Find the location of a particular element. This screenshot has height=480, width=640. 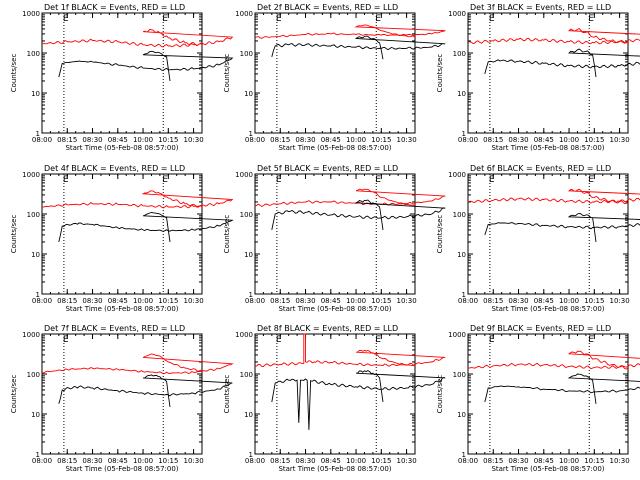

panel-title: Det 7f BLACK = Events, RED = LLD is located at coordinates (114, 328).